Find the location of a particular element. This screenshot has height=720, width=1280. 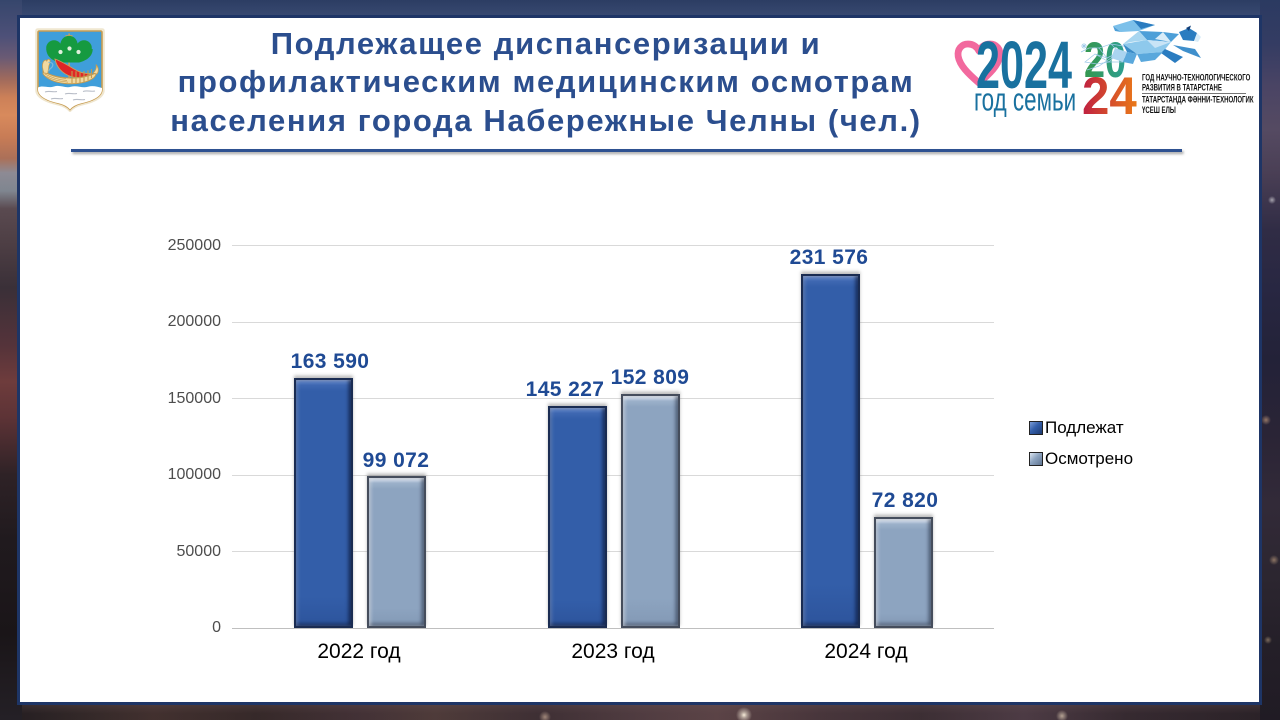

svg-text: 2024 is located at coordinates (1024, 70).